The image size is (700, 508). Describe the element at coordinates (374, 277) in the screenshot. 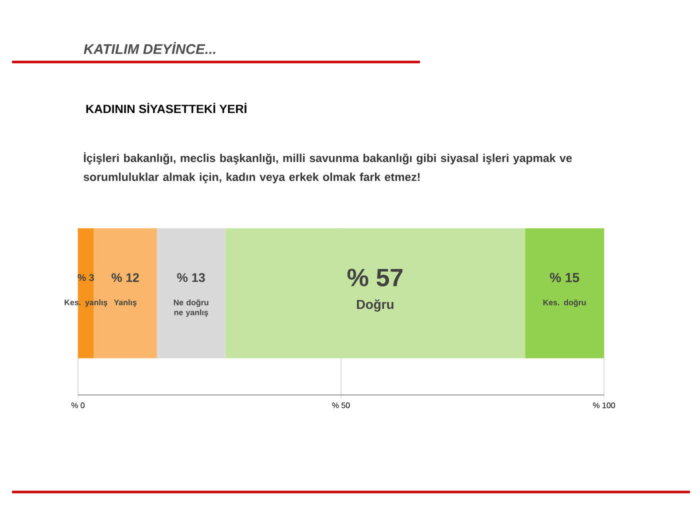

I see `data-label: % 57` at that location.